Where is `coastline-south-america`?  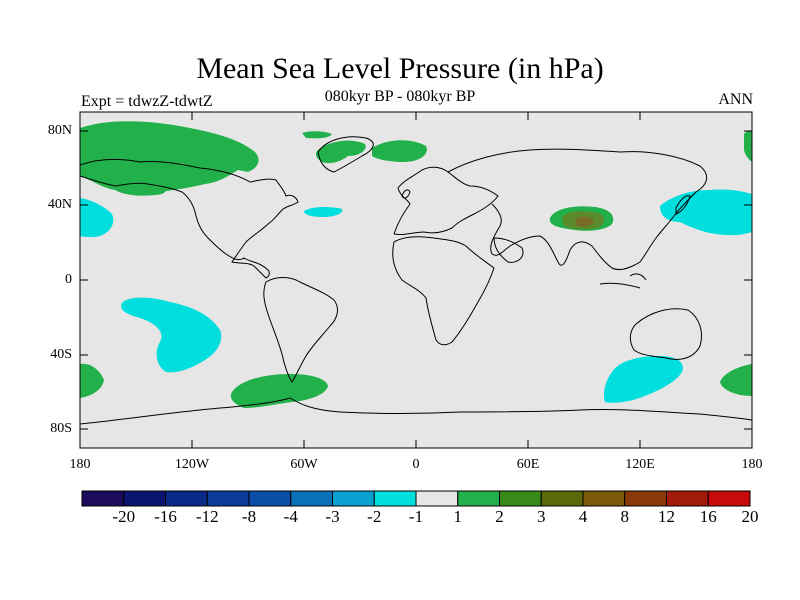 coastline-south-america is located at coordinates (300, 330).